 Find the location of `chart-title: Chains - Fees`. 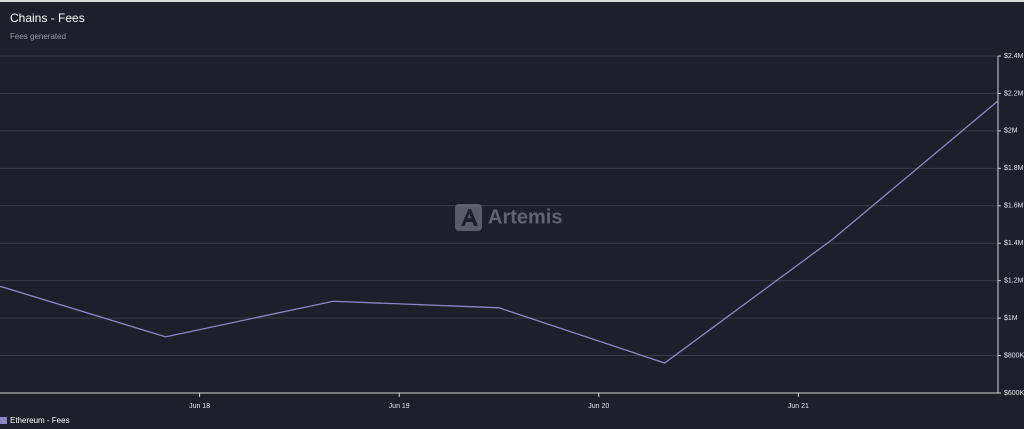

chart-title: Chains - Fees is located at coordinates (47, 18).